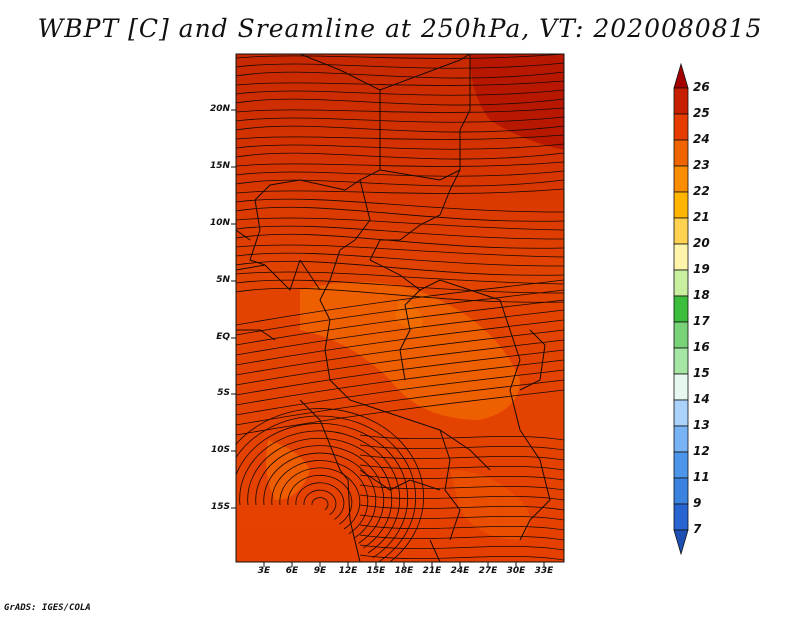 Image resolution: width=800 pixels, height=618 pixels. What do you see at coordinates (292, 571) in the screenshot?
I see `lon-label-6e: 6E` at bounding box center [292, 571].